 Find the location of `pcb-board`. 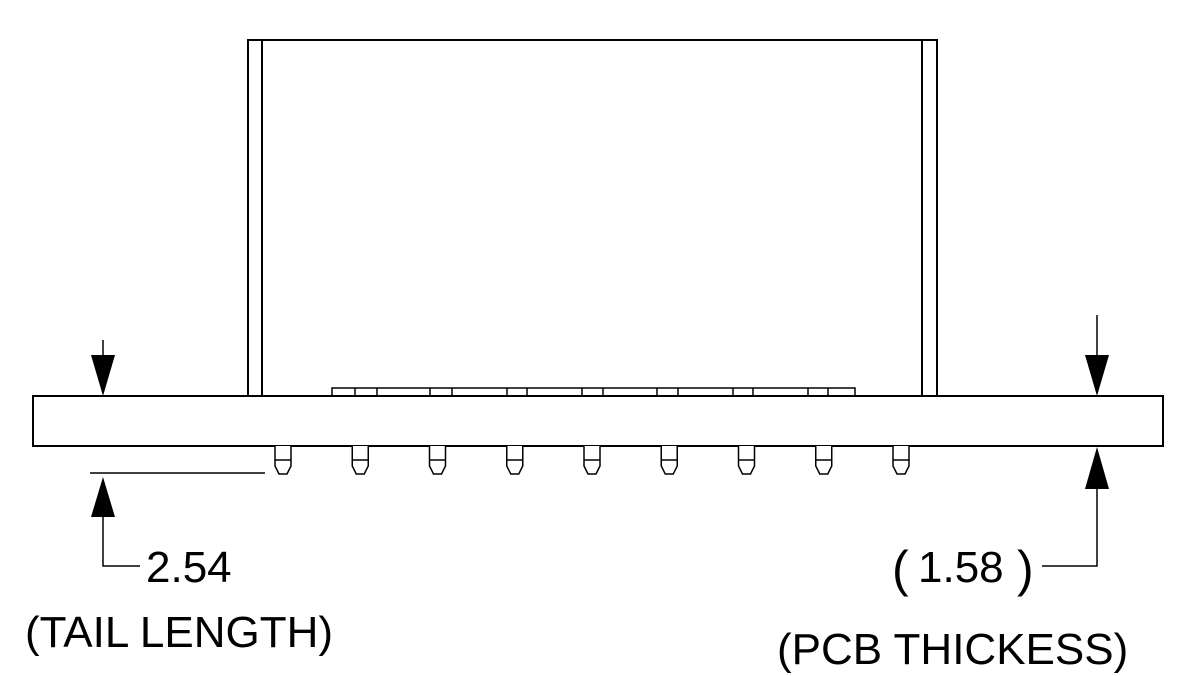

pcb-board is located at coordinates (598, 421).